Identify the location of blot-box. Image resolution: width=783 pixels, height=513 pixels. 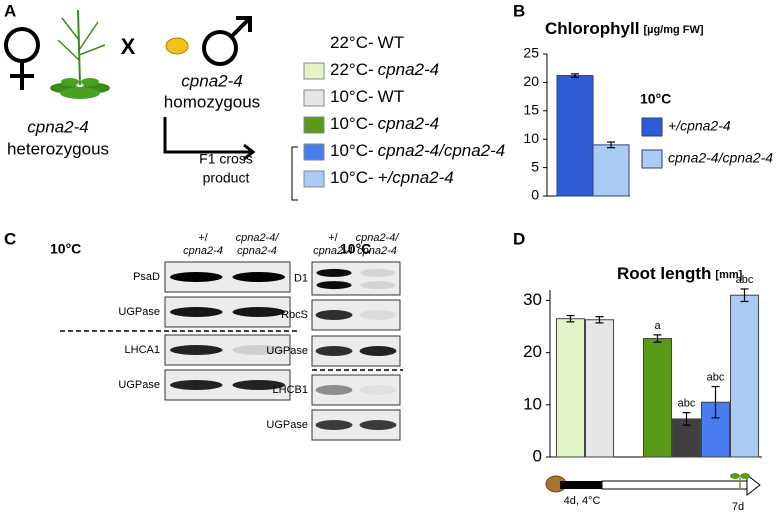
(356, 278).